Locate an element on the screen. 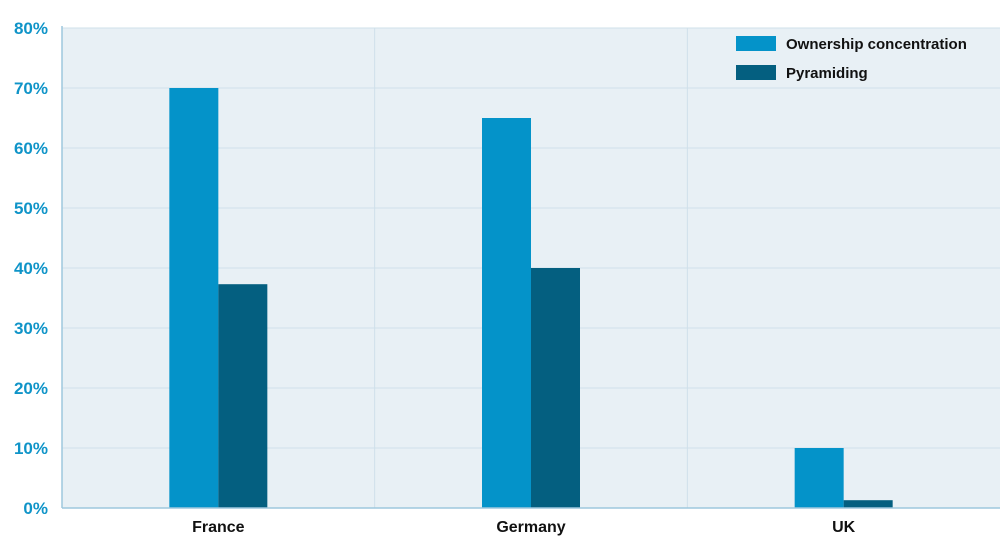  legend-label: Ownership concentration is located at coordinates (876, 44).